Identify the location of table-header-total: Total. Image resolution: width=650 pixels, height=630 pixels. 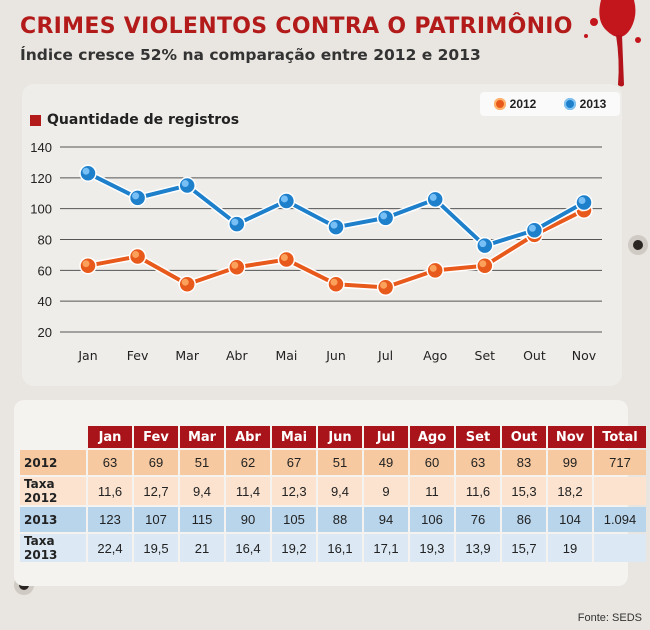
(620, 437).